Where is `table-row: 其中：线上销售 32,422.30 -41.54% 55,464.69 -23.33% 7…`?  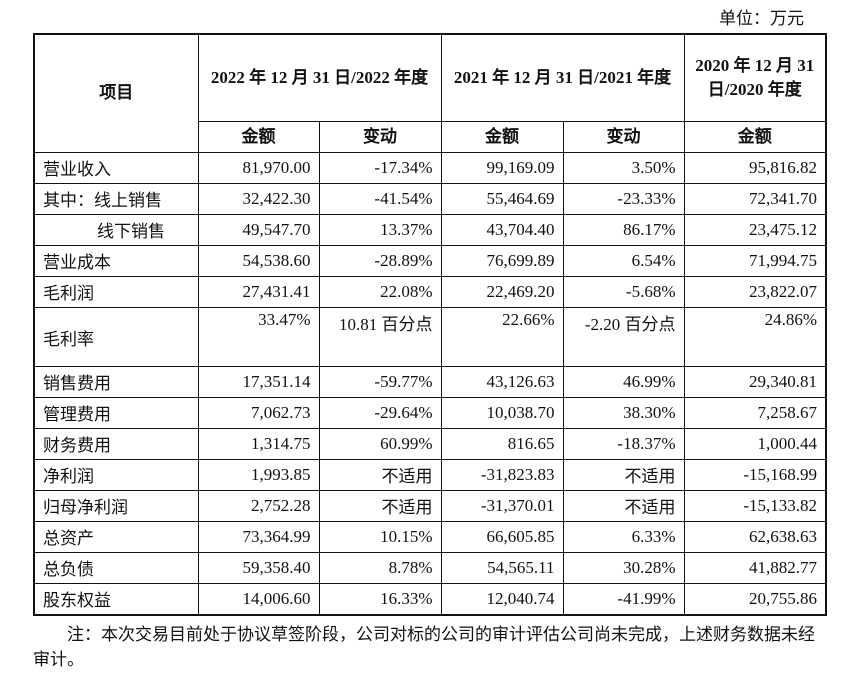
table-row: 其中：线上销售 32,422.30 -41.54% 55,464.69 -23.33% 7… is located at coordinates (430, 198).